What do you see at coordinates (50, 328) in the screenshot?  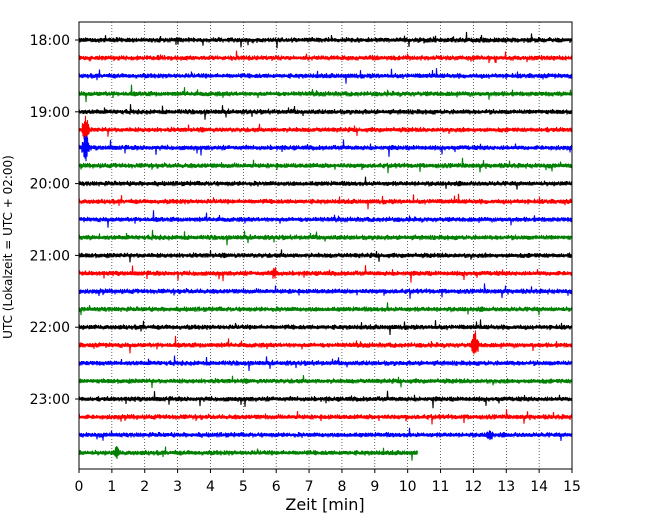 I see `y-tick-label: 22:00` at bounding box center [50, 328].